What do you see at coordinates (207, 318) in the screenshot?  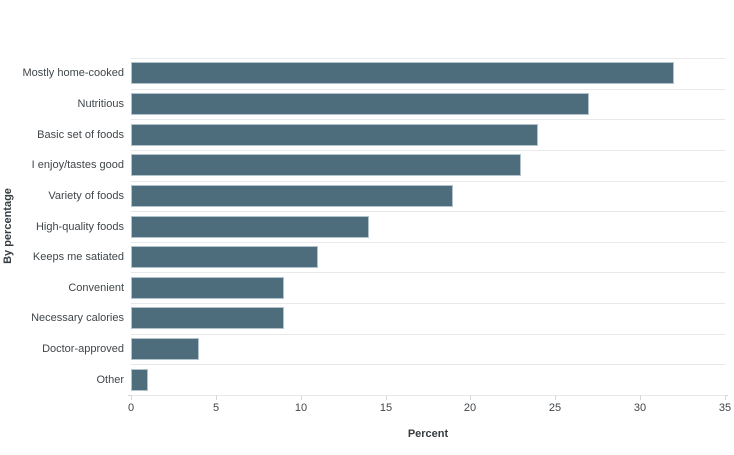 I see `bar-necessary-calories` at bounding box center [207, 318].